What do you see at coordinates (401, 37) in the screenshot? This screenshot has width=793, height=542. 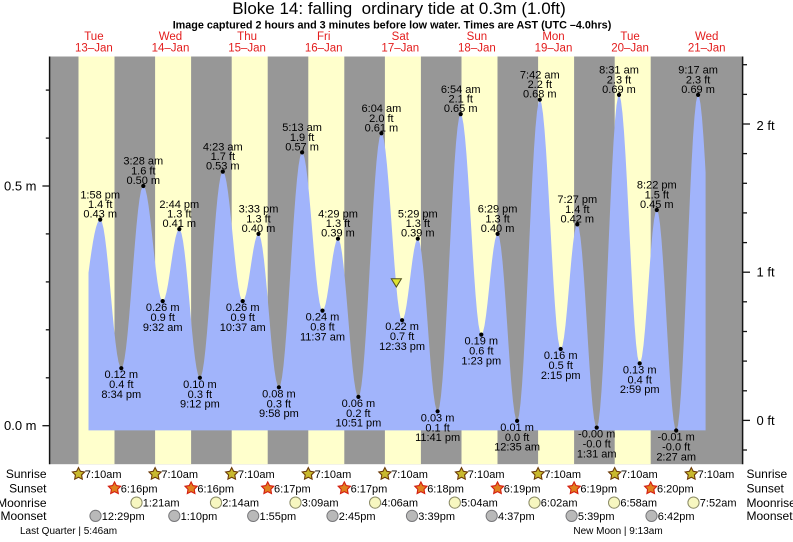 I see `svg-text: Sat` at bounding box center [401, 37].